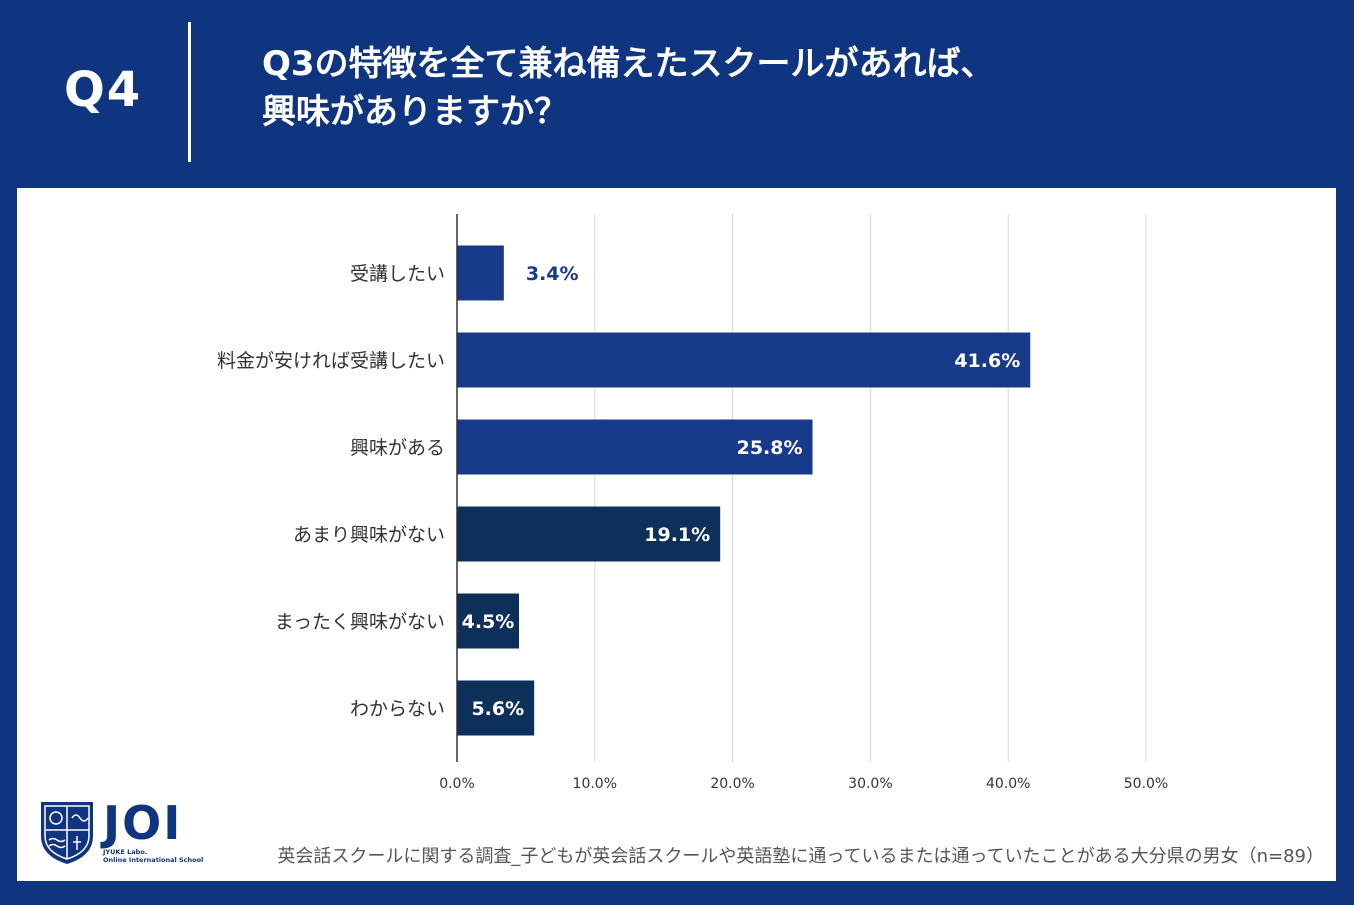 The width and height of the screenshot is (1354, 905). I want to click on category-label: 受講したい, so click(397, 274).